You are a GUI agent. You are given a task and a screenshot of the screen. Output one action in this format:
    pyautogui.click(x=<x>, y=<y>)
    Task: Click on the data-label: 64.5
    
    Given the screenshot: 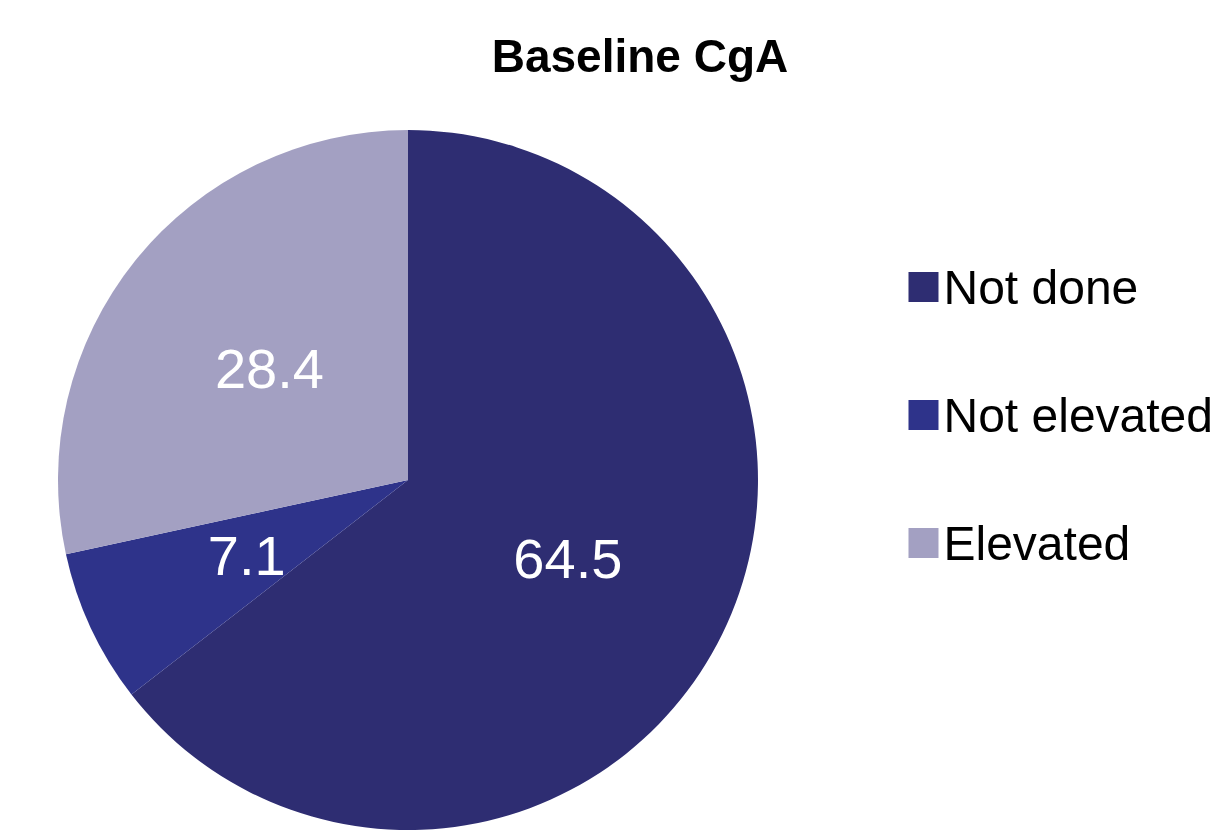 What is the action you would take?
    pyautogui.click(x=568, y=558)
    